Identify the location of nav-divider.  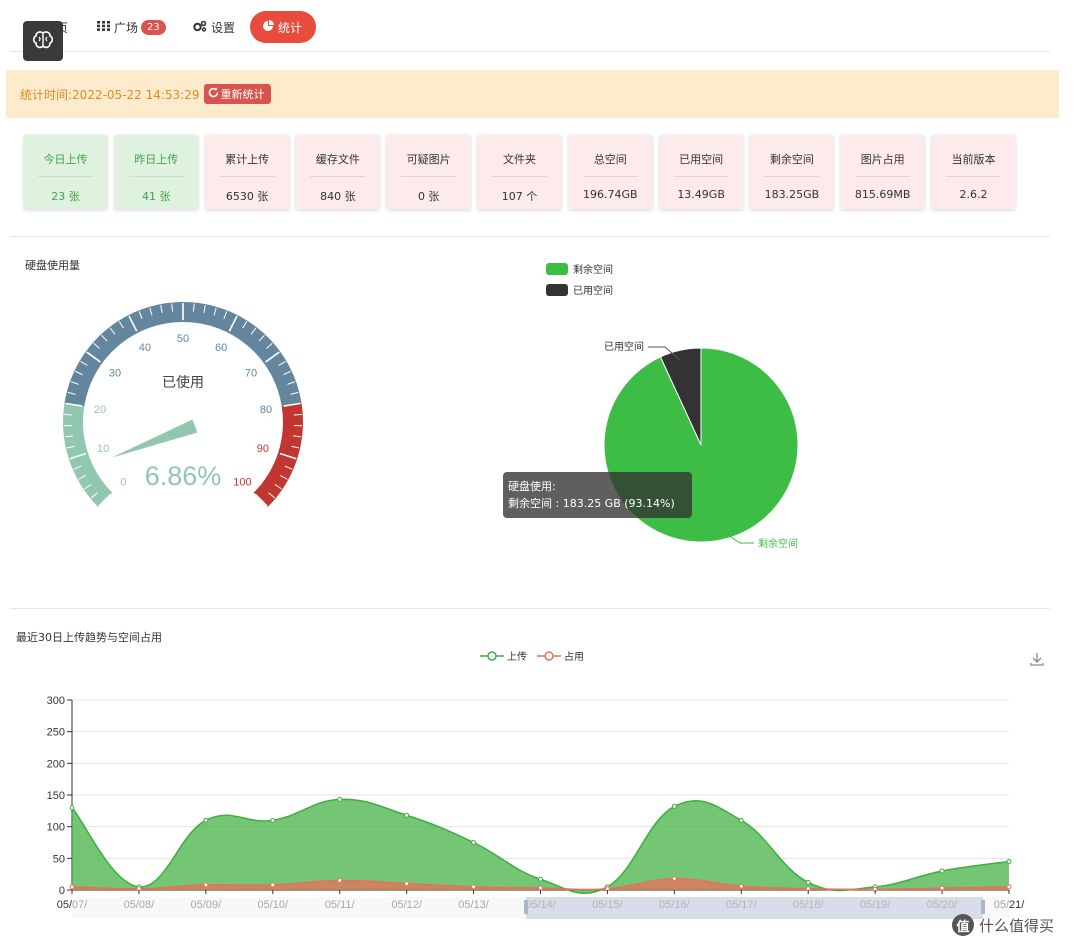
(530, 51).